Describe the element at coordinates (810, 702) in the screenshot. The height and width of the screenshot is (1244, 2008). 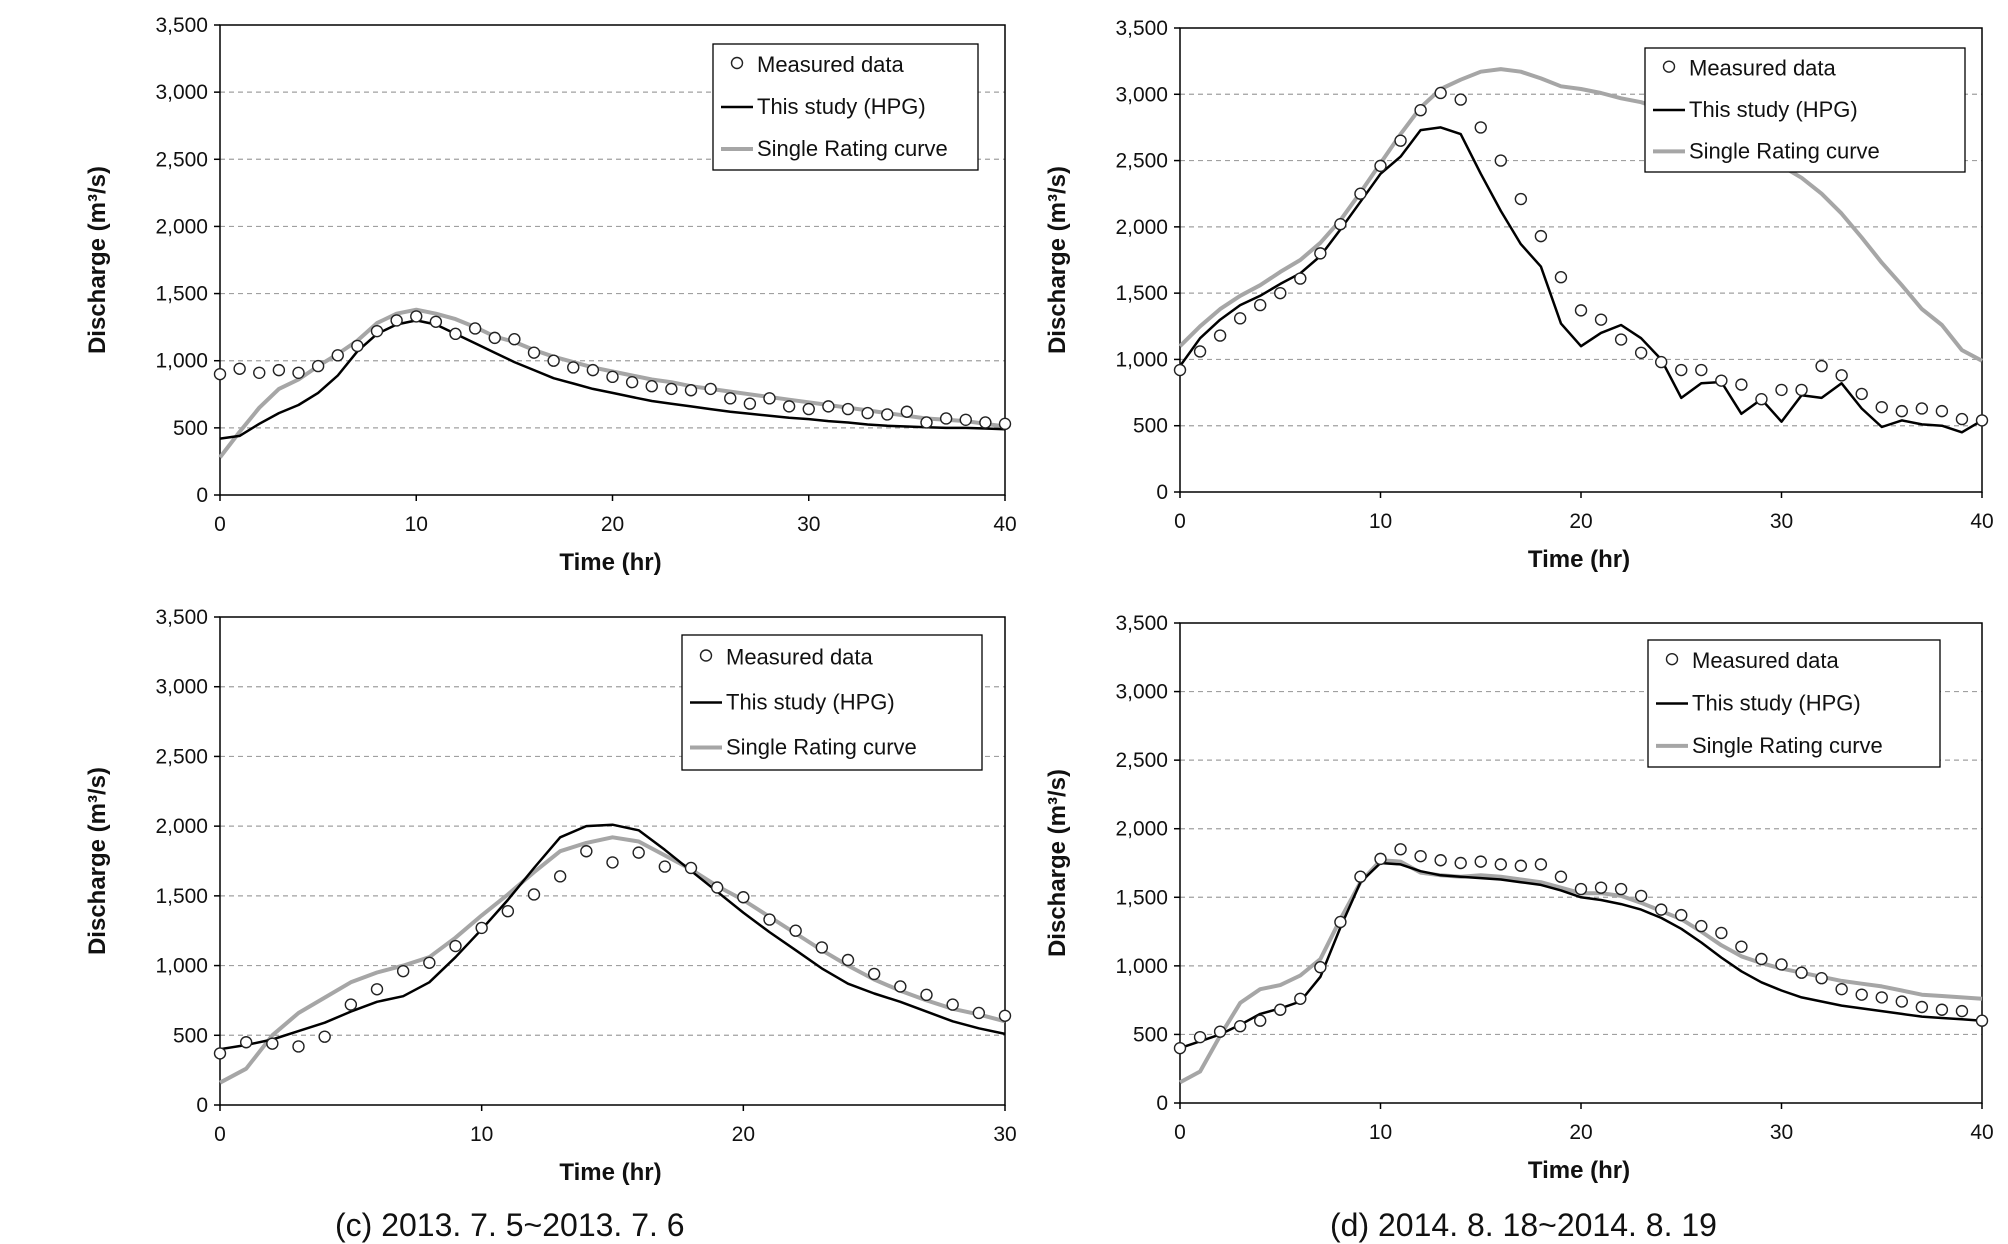
I see `legend-label: This study (HPG)` at that location.